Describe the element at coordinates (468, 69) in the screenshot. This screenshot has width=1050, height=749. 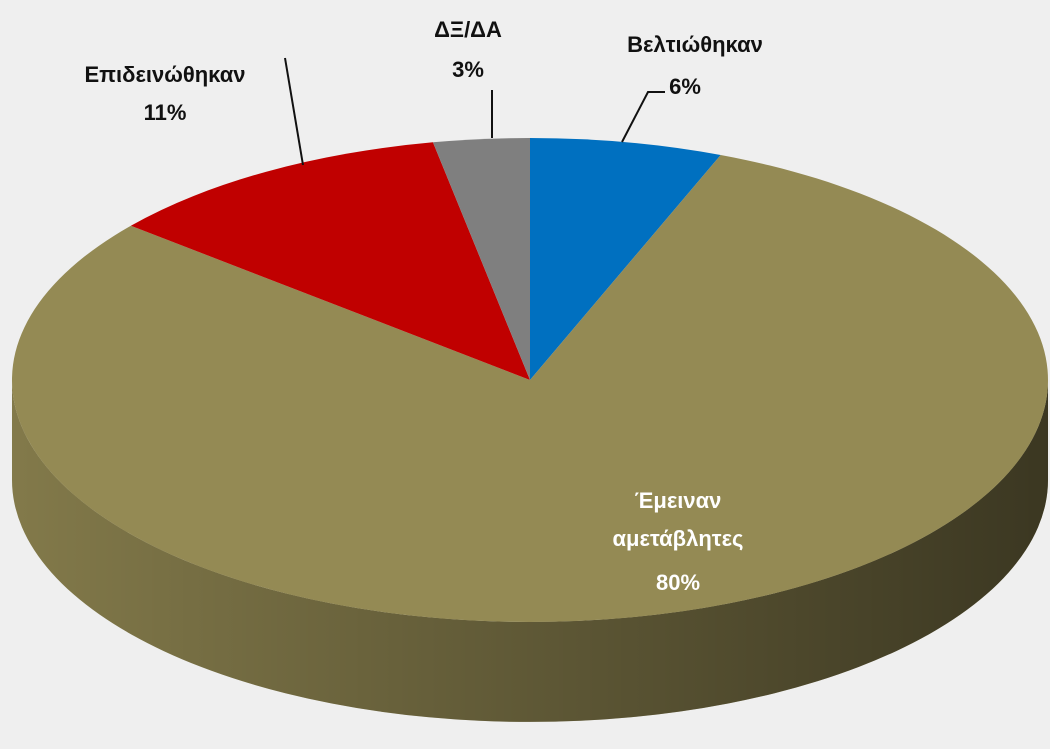
I see `slice-value-label: 3%` at that location.